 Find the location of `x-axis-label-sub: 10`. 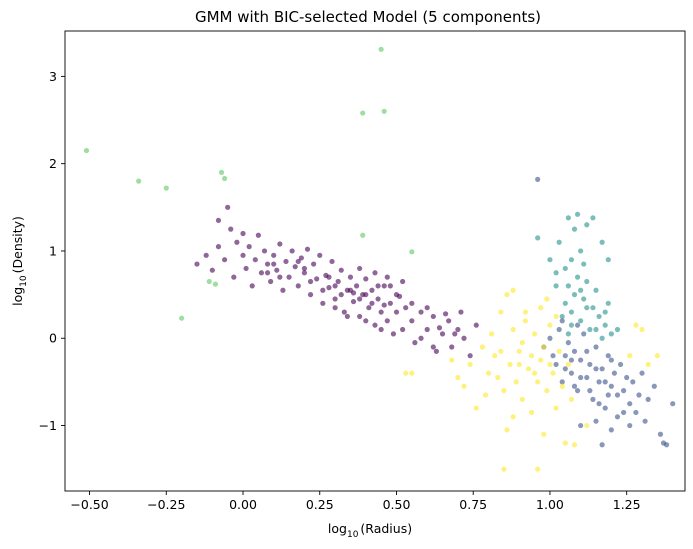

x-axis-label-sub: 10 is located at coordinates (353, 535).